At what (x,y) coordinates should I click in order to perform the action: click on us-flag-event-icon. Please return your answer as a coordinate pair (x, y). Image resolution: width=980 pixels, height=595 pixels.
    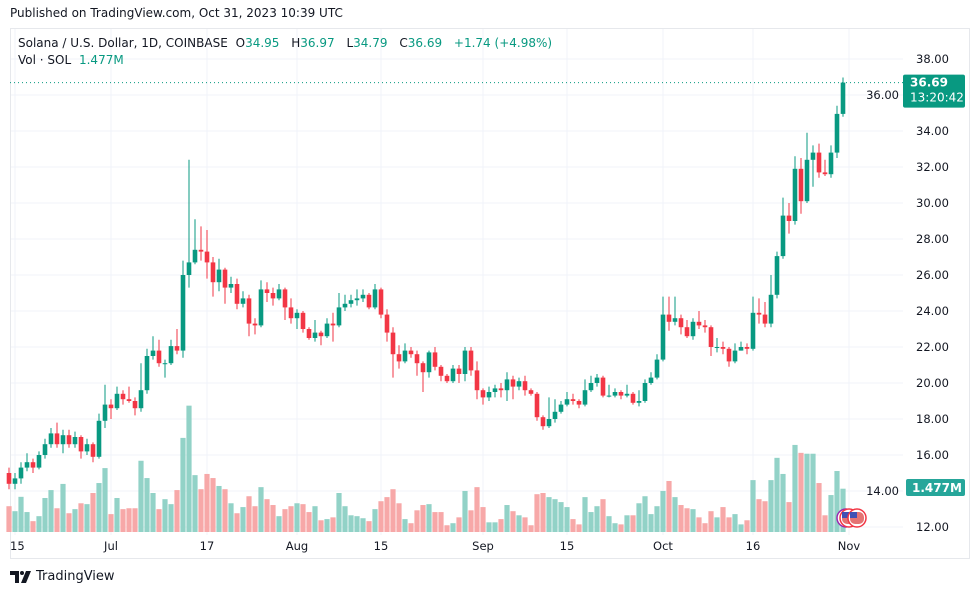
    Looking at the image, I should click on (851, 518).